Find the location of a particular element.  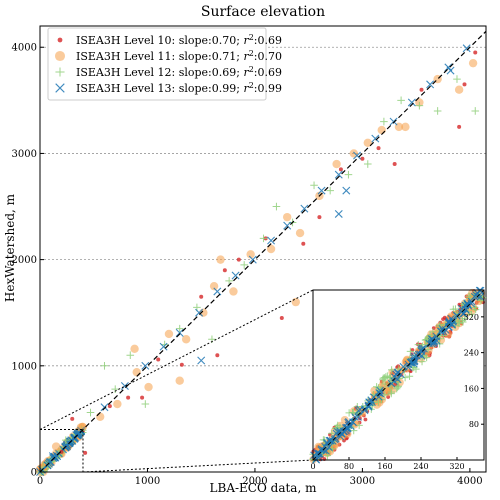

inset-x-tick-label: 320 is located at coordinates (456, 466).